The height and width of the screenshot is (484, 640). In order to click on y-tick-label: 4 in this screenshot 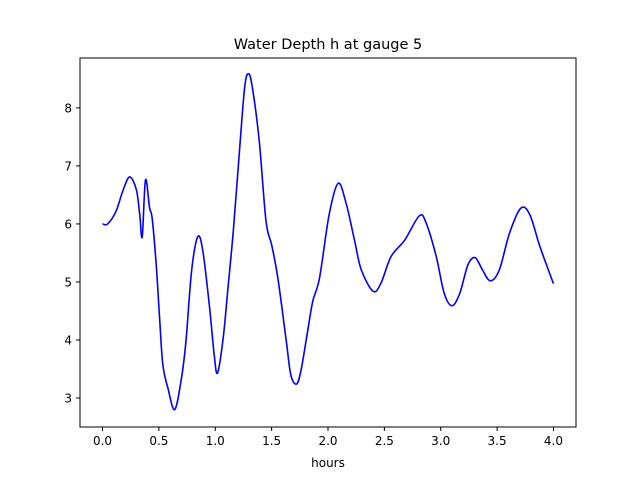, I will do `click(68, 340)`.